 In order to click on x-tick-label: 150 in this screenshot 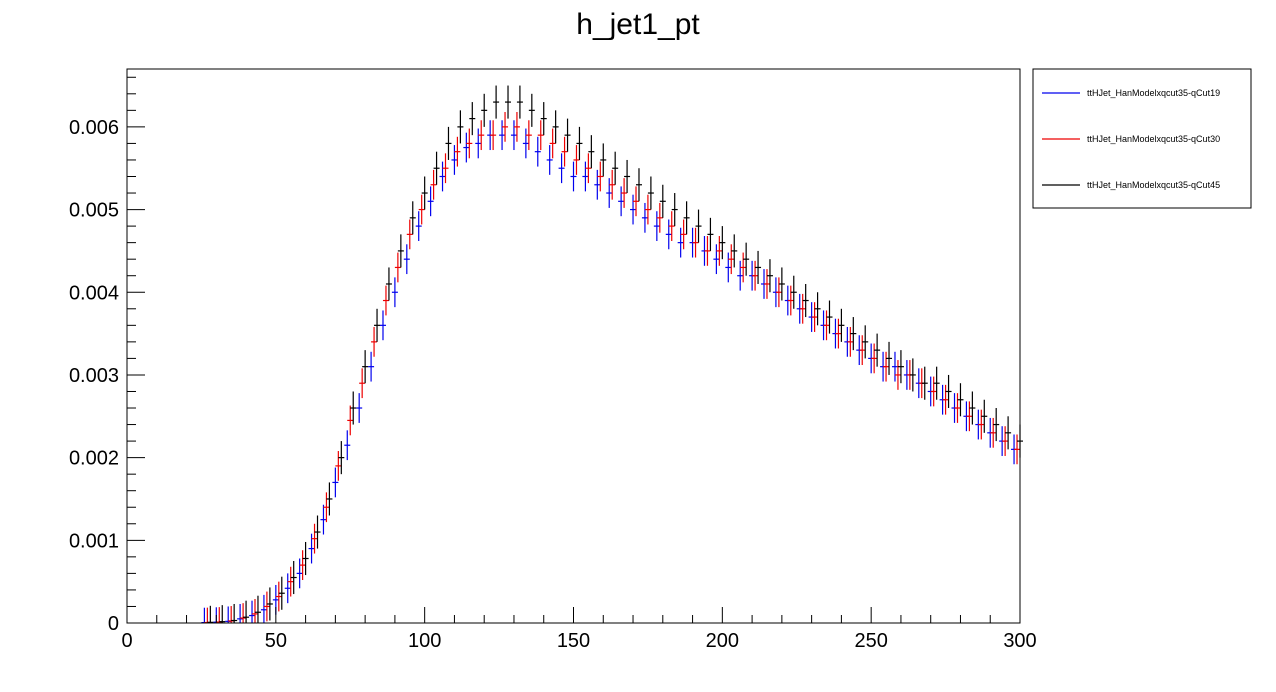, I will do `click(573, 641)`.